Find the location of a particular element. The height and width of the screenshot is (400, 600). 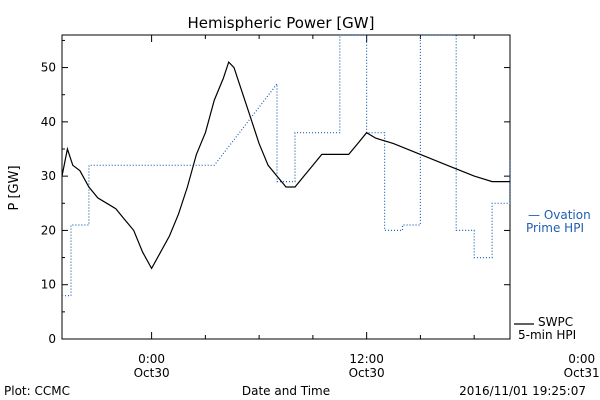

legend-swpc-line2: 5-min HPI is located at coordinates (547, 335).